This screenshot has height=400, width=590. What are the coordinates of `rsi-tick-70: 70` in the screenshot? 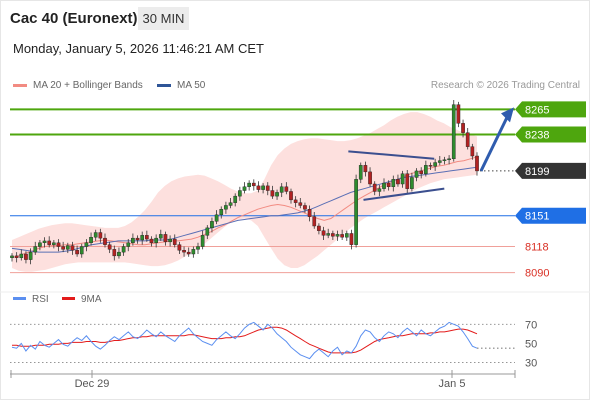 It's located at (531, 325).